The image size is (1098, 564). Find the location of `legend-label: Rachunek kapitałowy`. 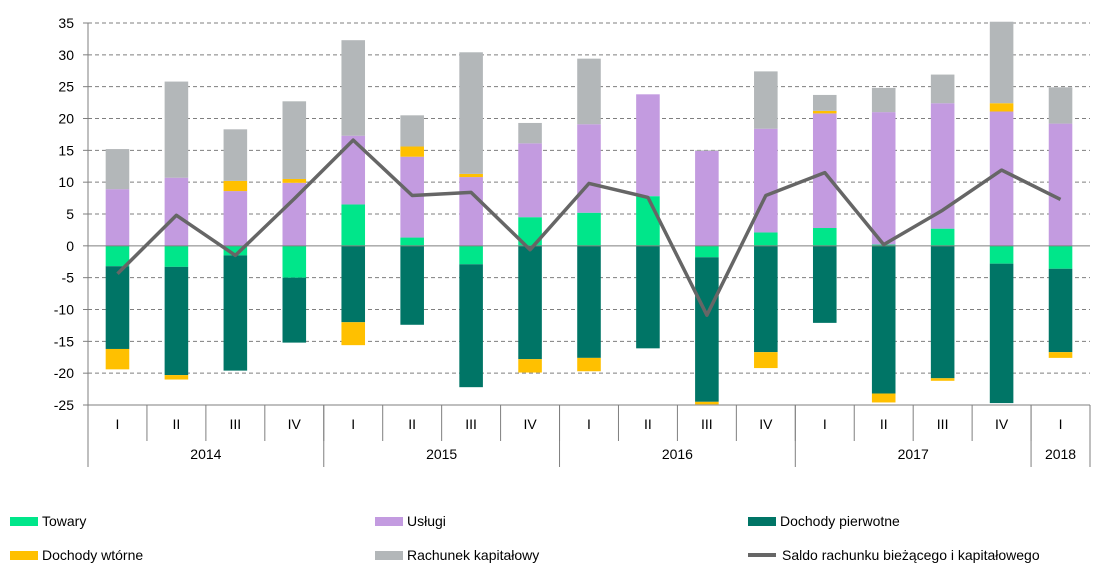

legend-label: Rachunek kapitałowy is located at coordinates (473, 555).